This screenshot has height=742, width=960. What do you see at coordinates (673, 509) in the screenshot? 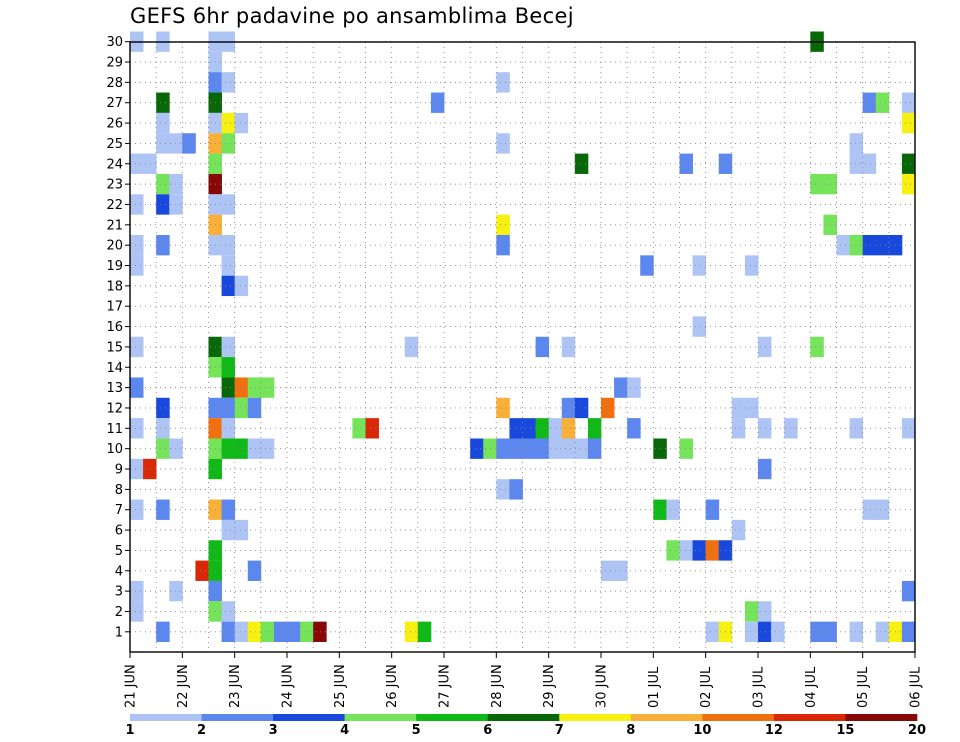
I see `heatmap-cell-m7-t41` at bounding box center [673, 509].